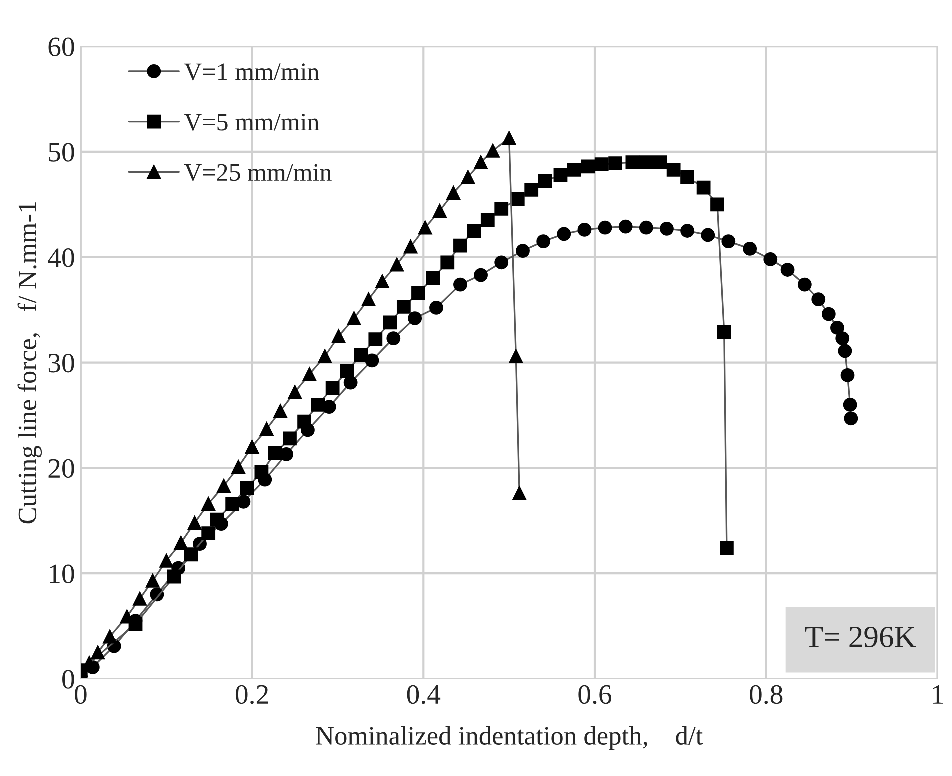 The width and height of the screenshot is (952, 776). What do you see at coordinates (424, 694) in the screenshot?
I see `x-tick-label: 0.4` at bounding box center [424, 694].